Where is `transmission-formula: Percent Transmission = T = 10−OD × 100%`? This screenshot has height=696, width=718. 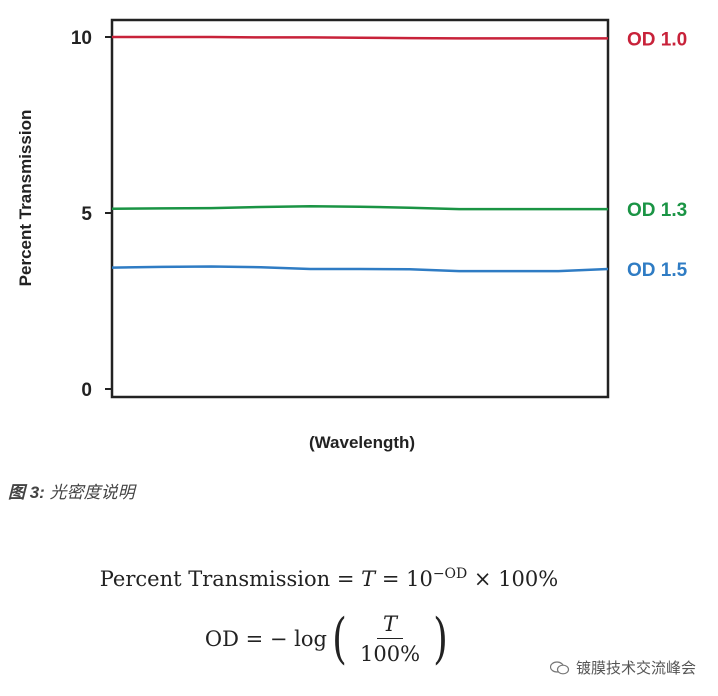
transmission-formula: Percent Transmission = T = 10−OD × 100% is located at coordinates (344, 578).